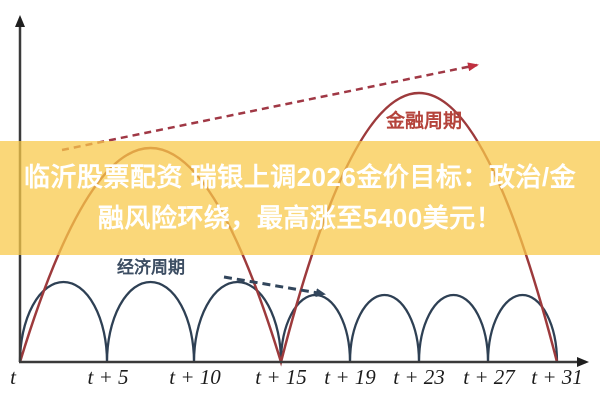  Describe the element at coordinates (195, 377) in the screenshot. I see `tick-t10: t + 10` at that location.